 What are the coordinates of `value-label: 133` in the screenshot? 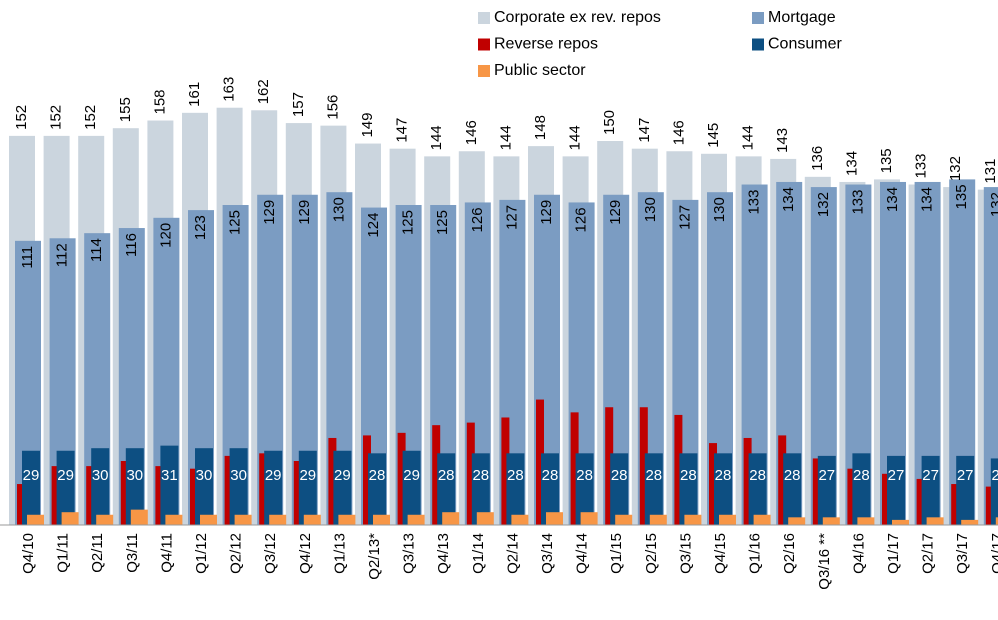 It's located at (754, 202).